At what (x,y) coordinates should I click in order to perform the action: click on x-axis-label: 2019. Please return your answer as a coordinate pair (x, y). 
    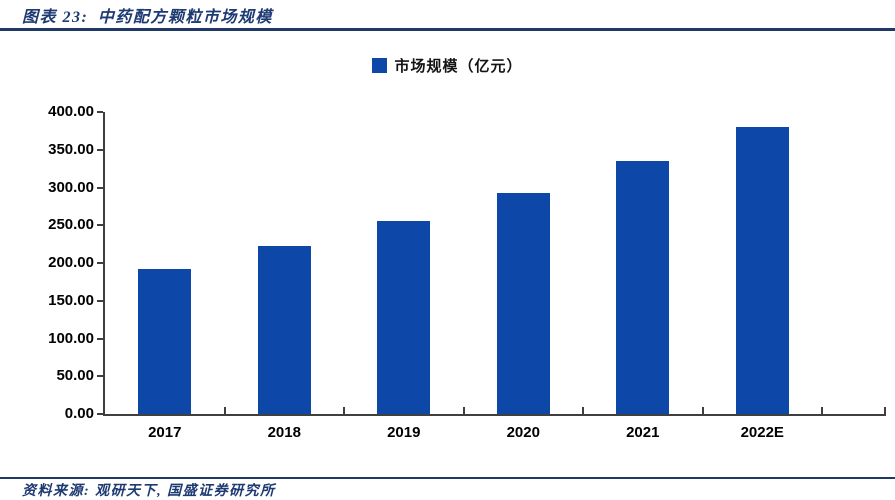
    Looking at the image, I should click on (404, 432).